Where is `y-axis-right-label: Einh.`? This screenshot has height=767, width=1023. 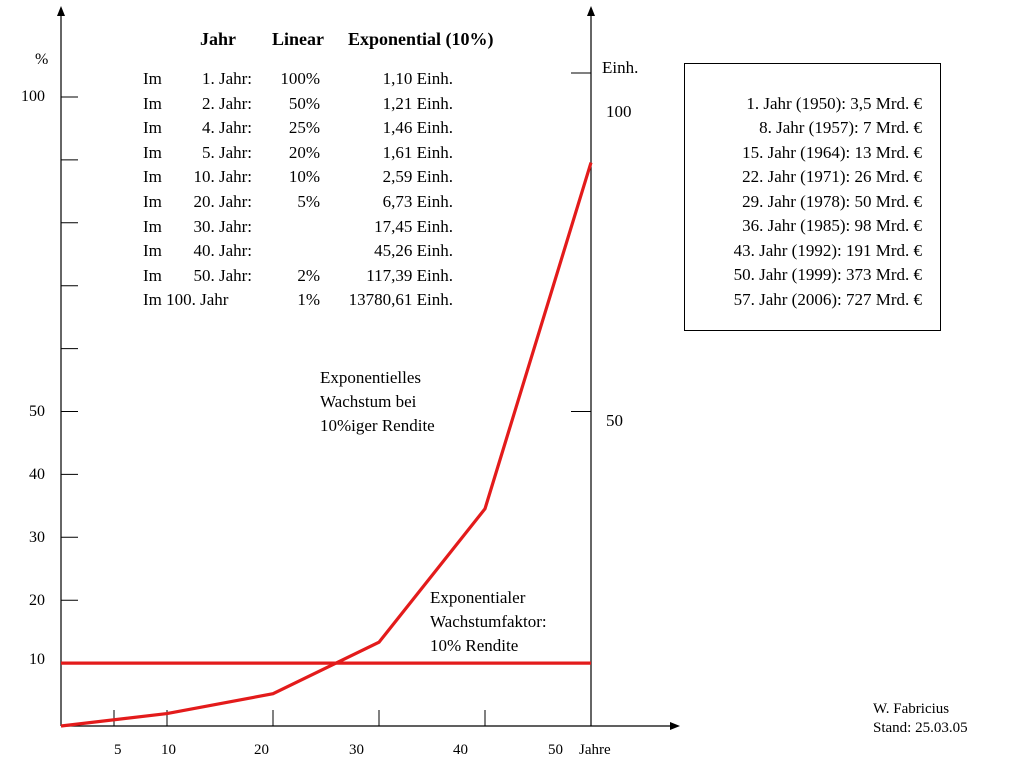 y-axis-right-label: Einh. is located at coordinates (620, 67).